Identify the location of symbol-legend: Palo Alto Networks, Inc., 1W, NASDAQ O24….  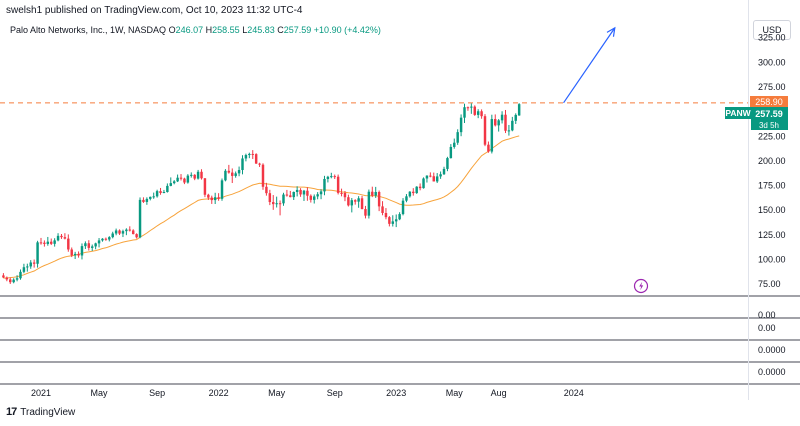
(195, 30).